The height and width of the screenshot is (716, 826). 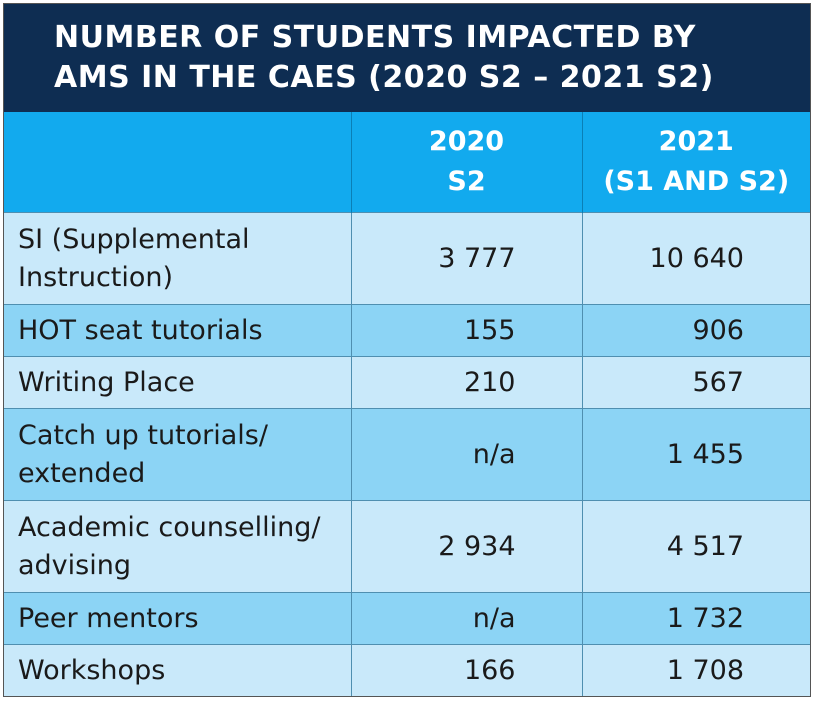 I want to click on cell-2020: 2 934, so click(x=466, y=546).